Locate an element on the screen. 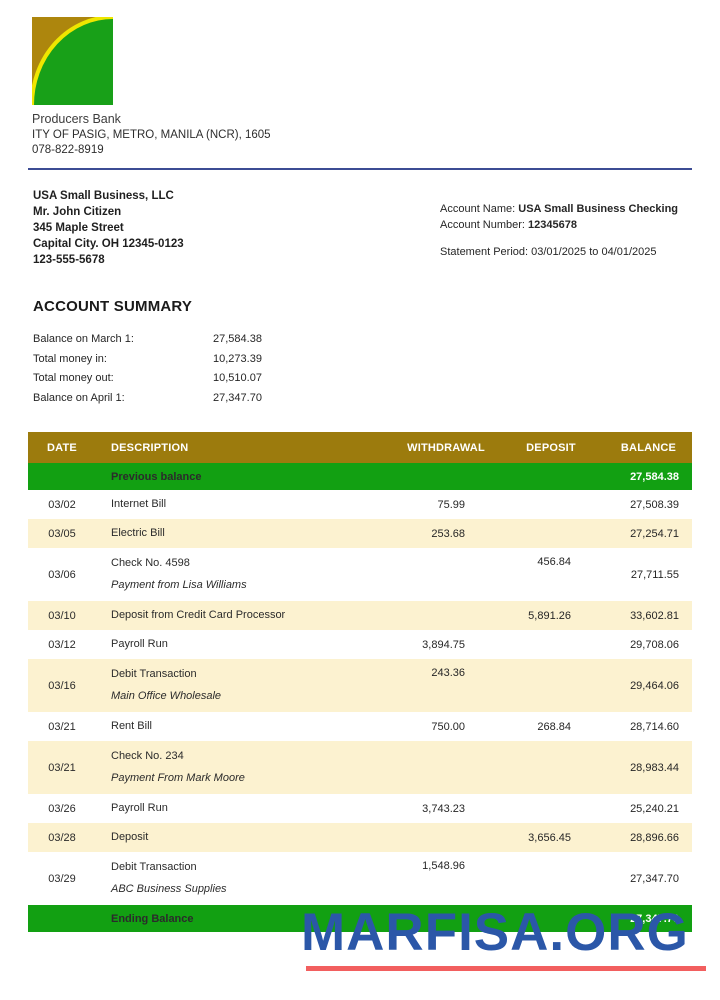  account-number-value: 12345678 is located at coordinates (552, 225).